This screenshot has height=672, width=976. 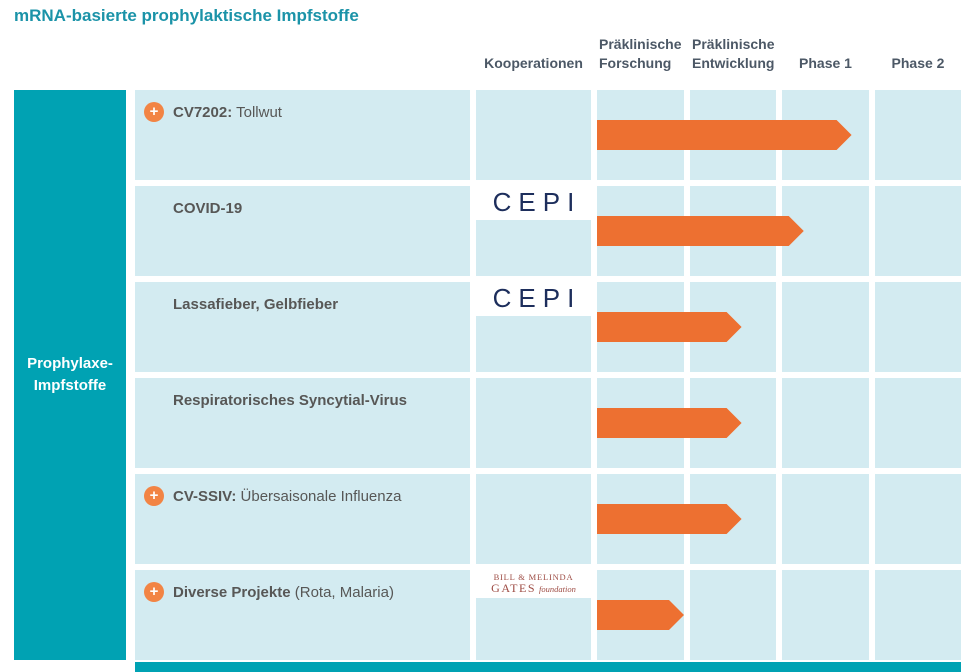 I want to click on program-name-cell: + CV-SSIV: Übersaisonale Influenza, so click(x=302, y=519).